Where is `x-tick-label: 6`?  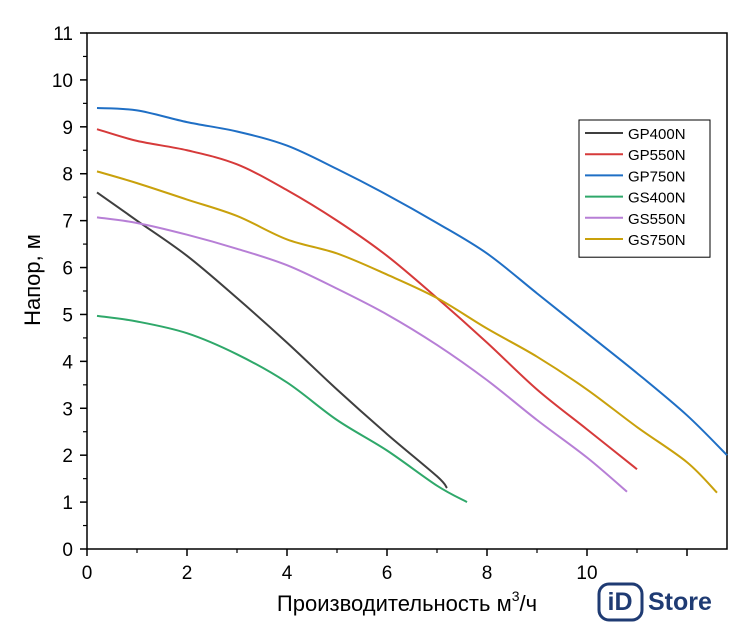 x-tick-label: 6 is located at coordinates (387, 573).